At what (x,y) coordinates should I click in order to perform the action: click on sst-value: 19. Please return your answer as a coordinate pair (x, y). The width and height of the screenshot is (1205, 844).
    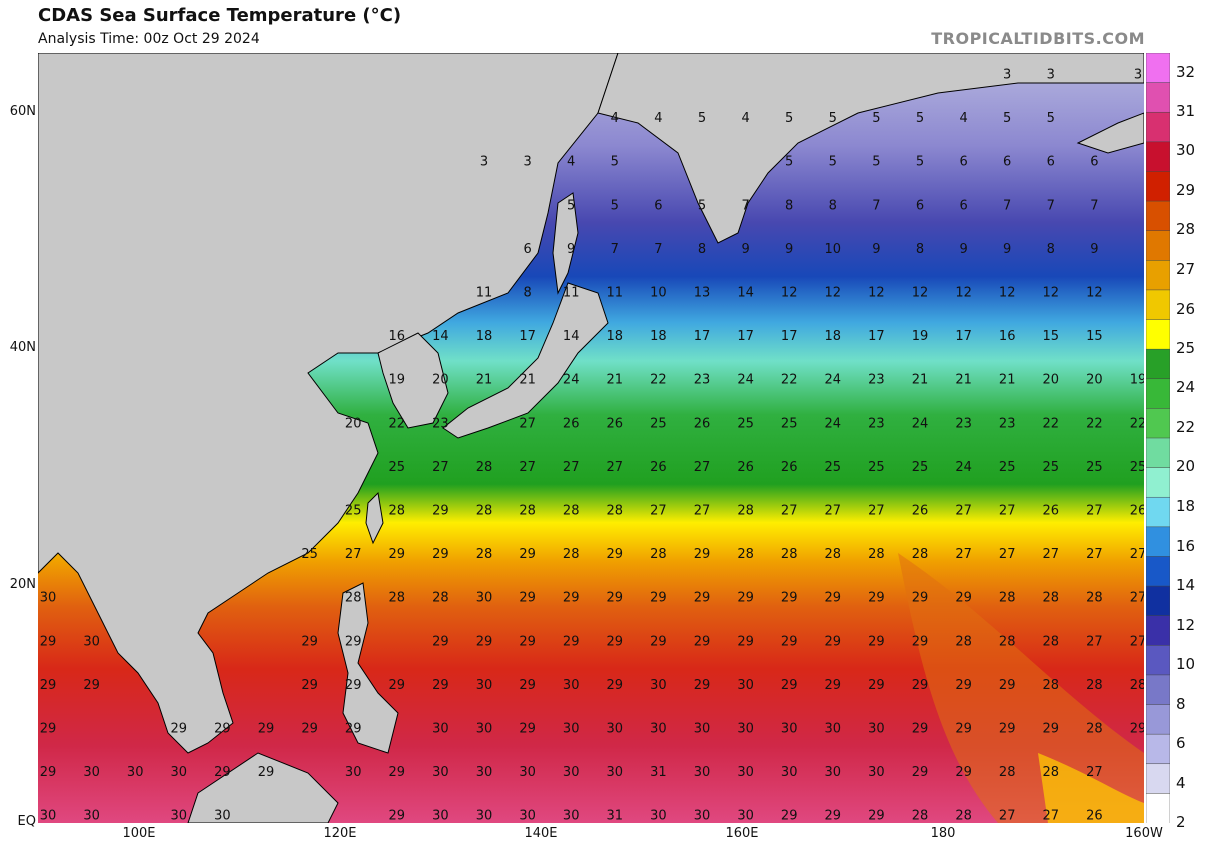
    Looking at the image, I should click on (1137, 380).